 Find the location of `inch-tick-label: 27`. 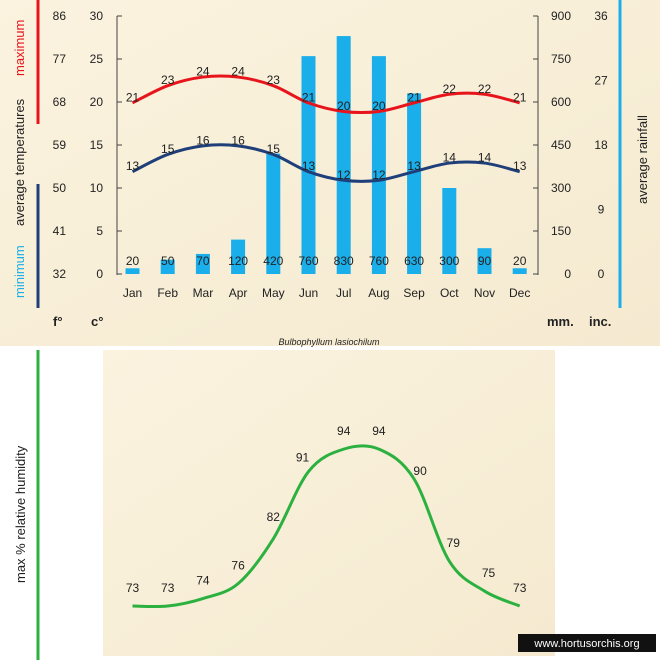

inch-tick-label: 27 is located at coordinates (601, 81).